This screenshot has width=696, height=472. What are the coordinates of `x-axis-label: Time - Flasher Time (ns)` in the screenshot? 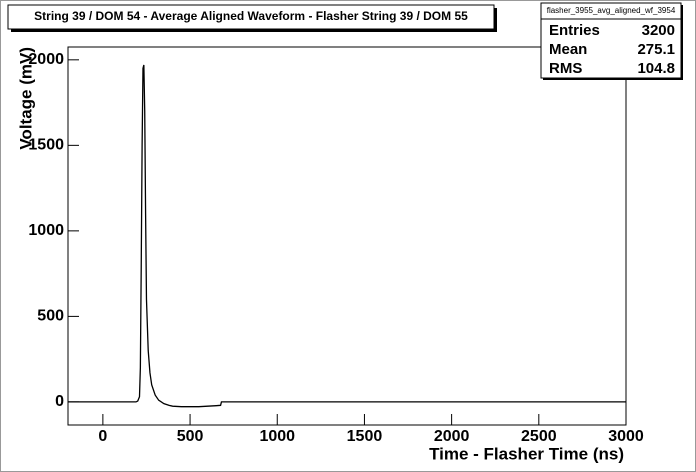 It's located at (526, 453).